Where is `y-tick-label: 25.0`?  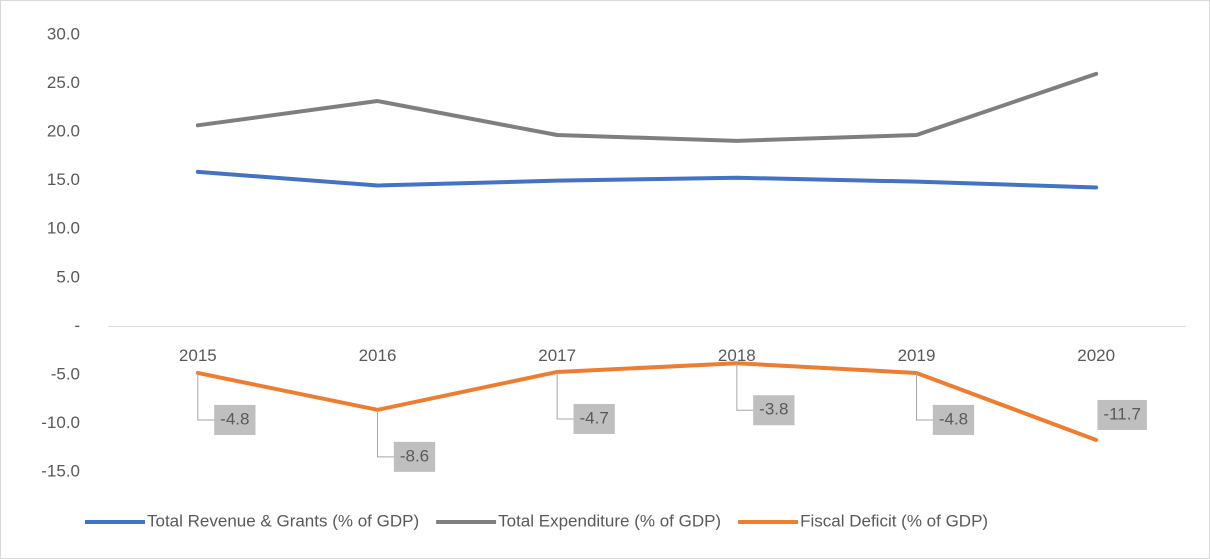
y-tick-label: 25.0 is located at coordinates (63, 82).